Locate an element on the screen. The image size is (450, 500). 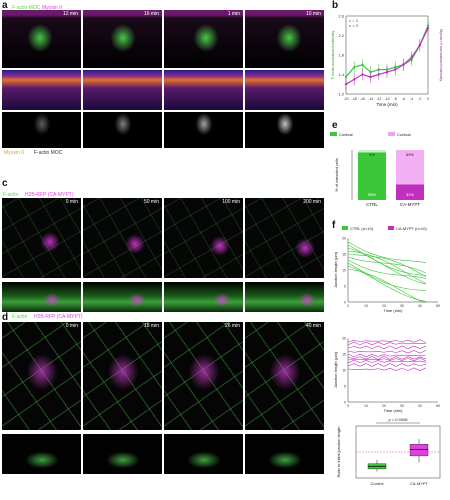
b-xtick: -10 is located at coordinates (386, 99).